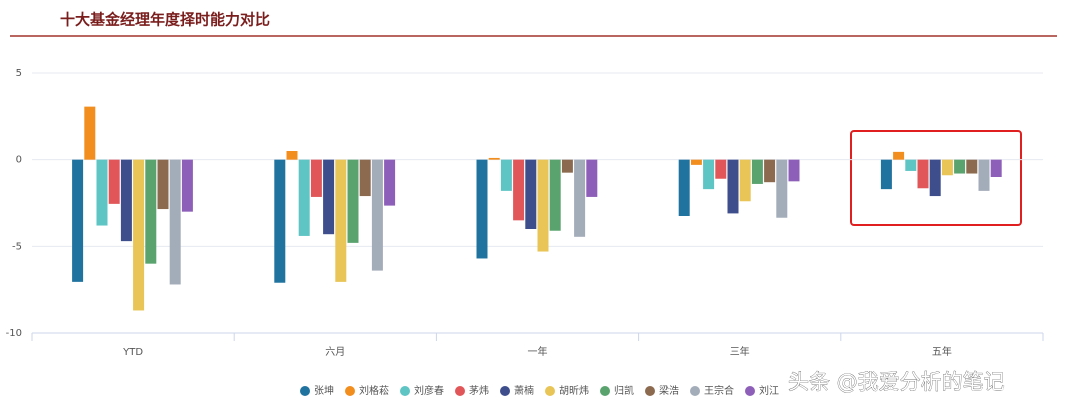 Image resolution: width=1080 pixels, height=411 pixels. What do you see at coordinates (669, 390) in the screenshot?
I see `legend-label: 梁浩` at bounding box center [669, 390].